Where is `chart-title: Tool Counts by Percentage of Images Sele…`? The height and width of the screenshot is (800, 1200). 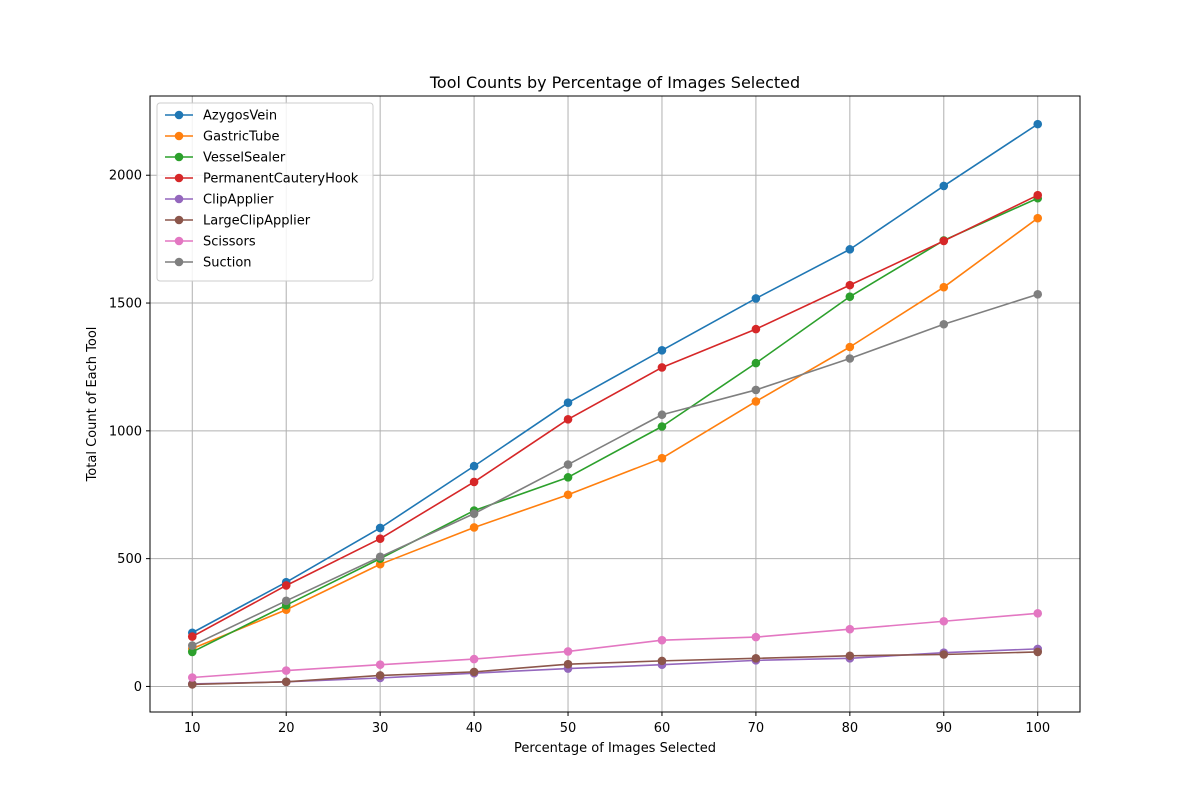
chart-title: Tool Counts by Percentage of Images Sele… is located at coordinates (614, 82).